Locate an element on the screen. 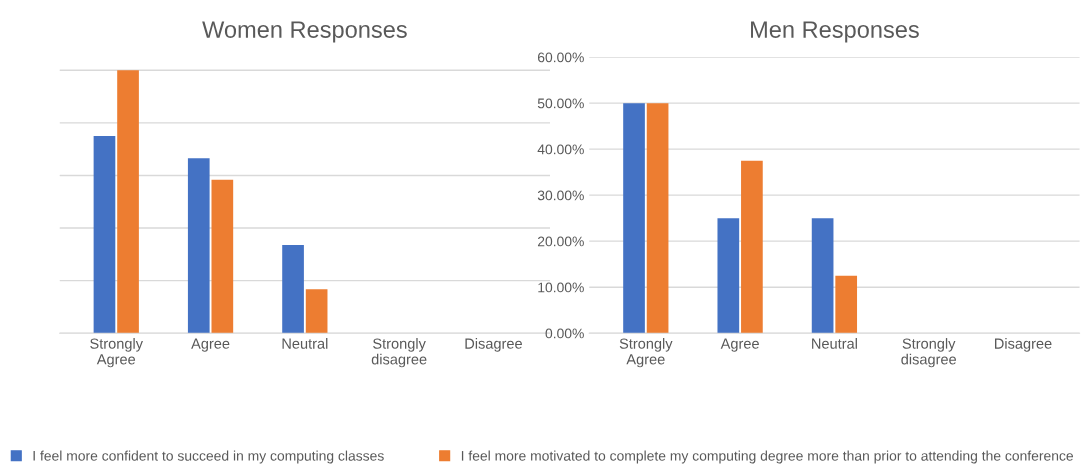 Image resolution: width=1085 pixels, height=476 pixels. y-tick-label: 0.00% is located at coordinates (564, 333).